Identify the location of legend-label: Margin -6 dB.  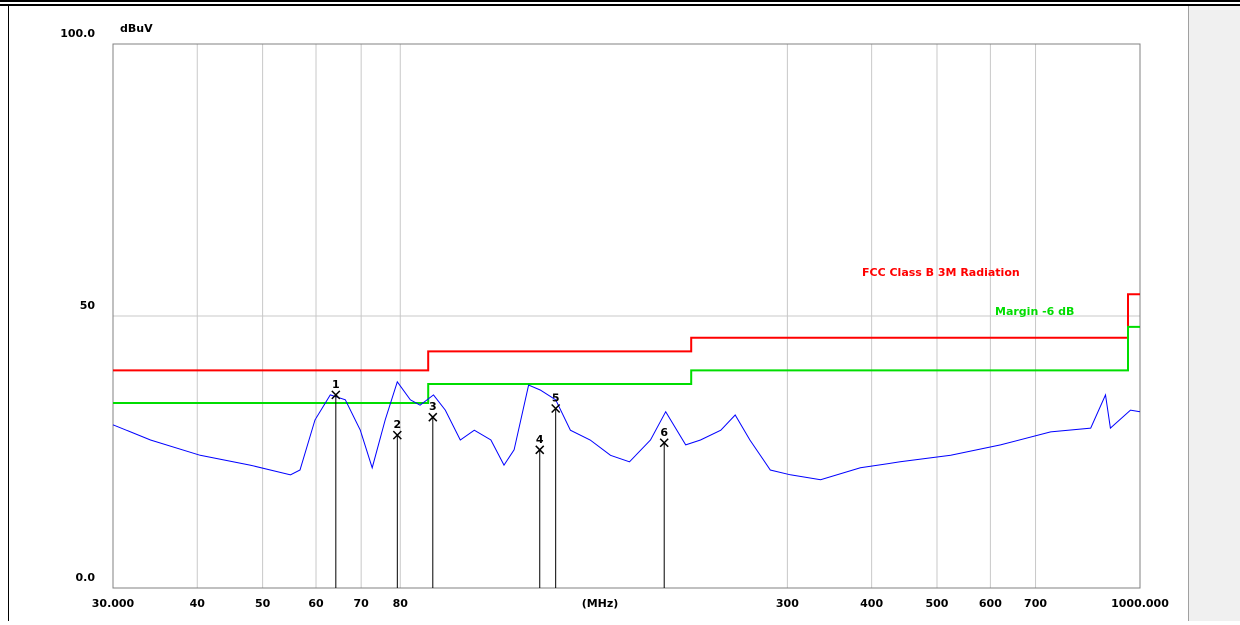
(1034, 311).